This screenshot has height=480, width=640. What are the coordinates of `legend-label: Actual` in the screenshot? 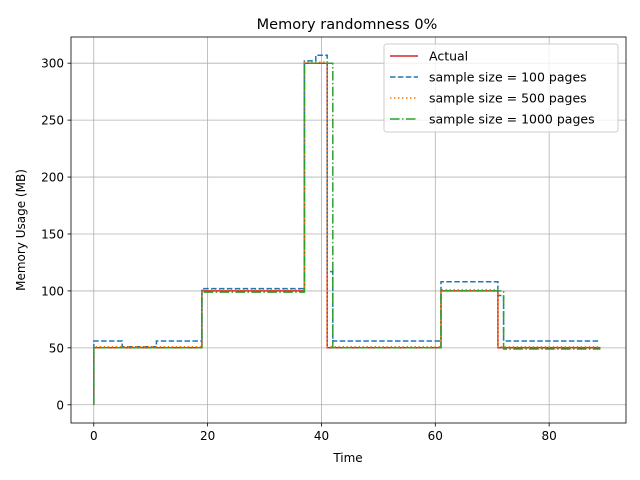 It's located at (448, 56).